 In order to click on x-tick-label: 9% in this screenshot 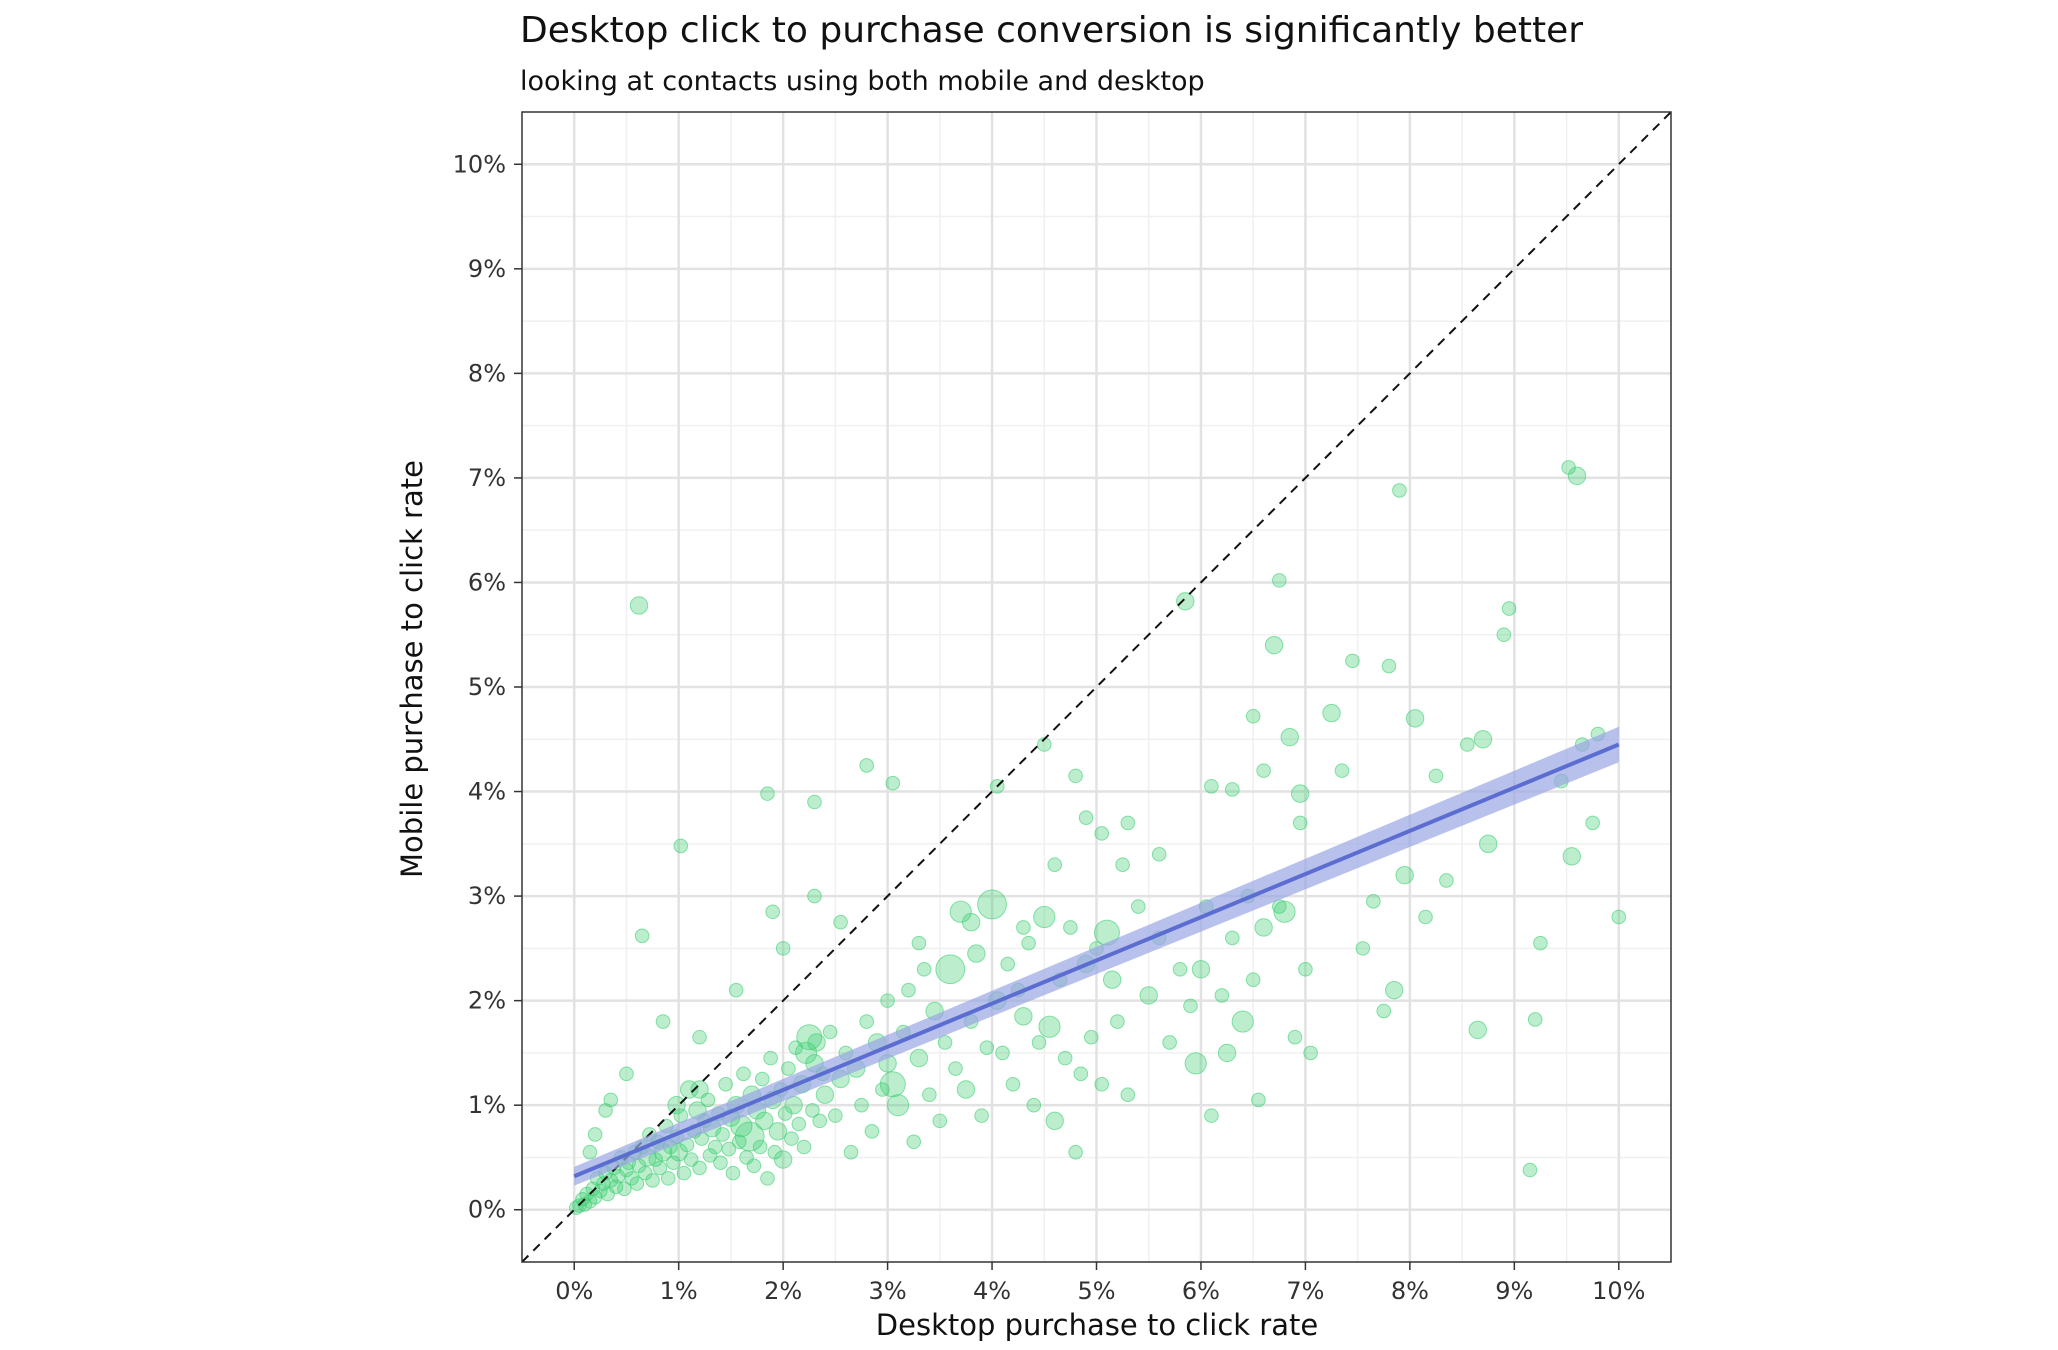, I will do `click(1514, 1291)`.